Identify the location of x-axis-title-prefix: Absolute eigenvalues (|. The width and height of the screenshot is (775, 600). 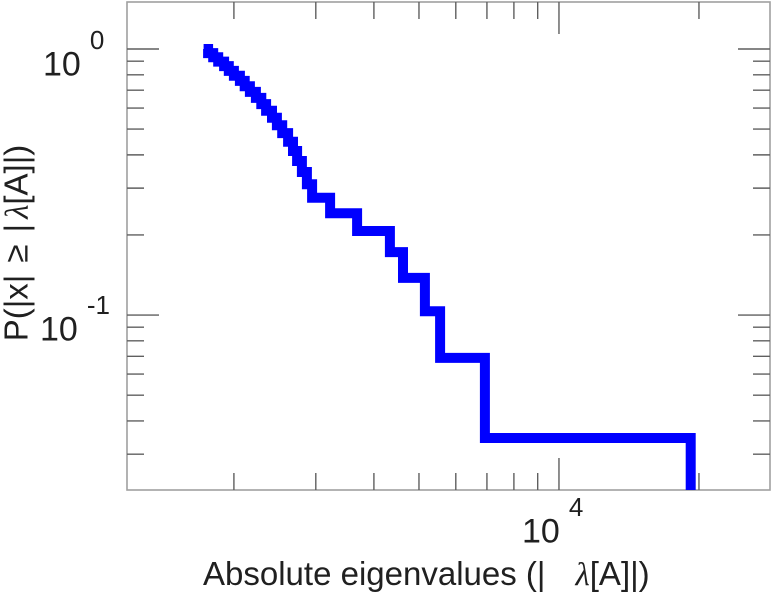
(374, 573).